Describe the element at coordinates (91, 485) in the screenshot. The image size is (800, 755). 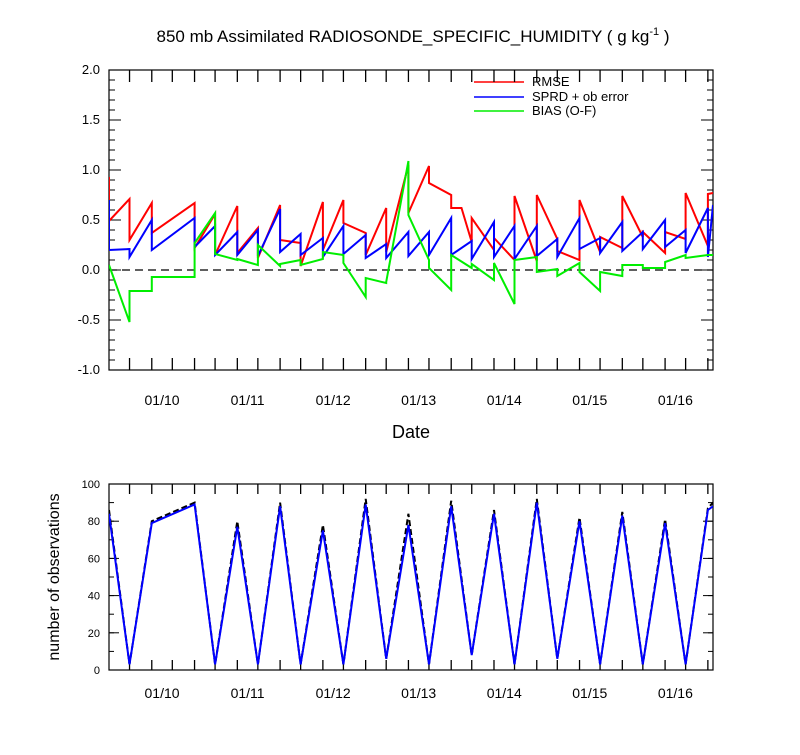
I see `bottom-ytick-label: 100` at that location.